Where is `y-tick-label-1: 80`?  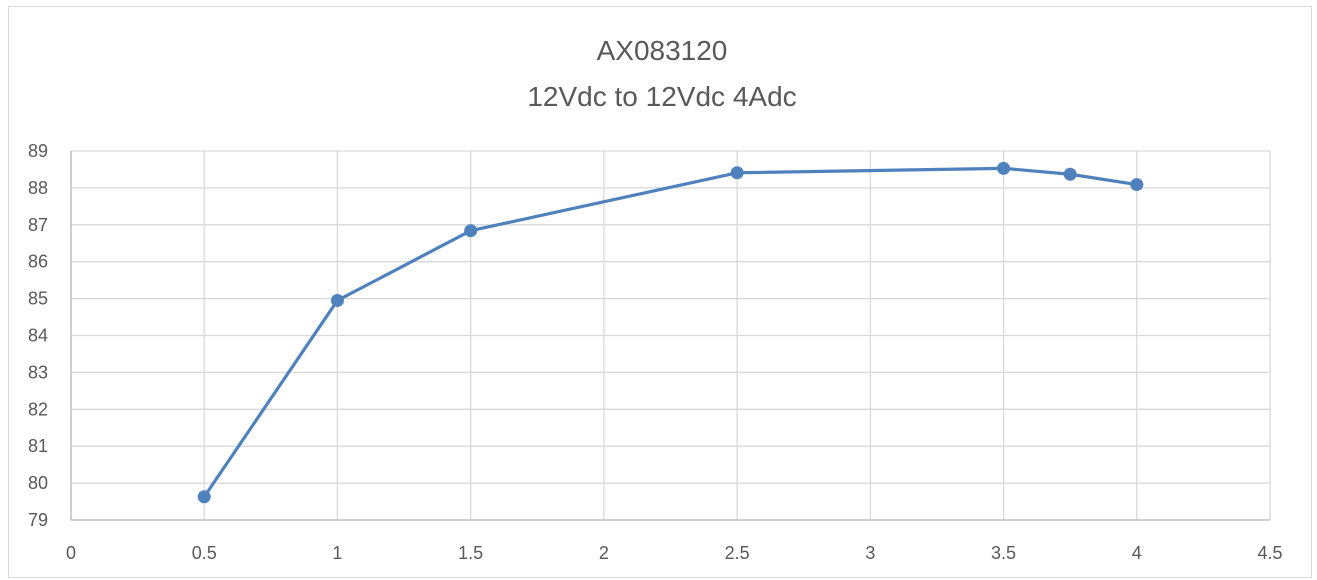 y-tick-label-1: 80 is located at coordinates (38, 483).